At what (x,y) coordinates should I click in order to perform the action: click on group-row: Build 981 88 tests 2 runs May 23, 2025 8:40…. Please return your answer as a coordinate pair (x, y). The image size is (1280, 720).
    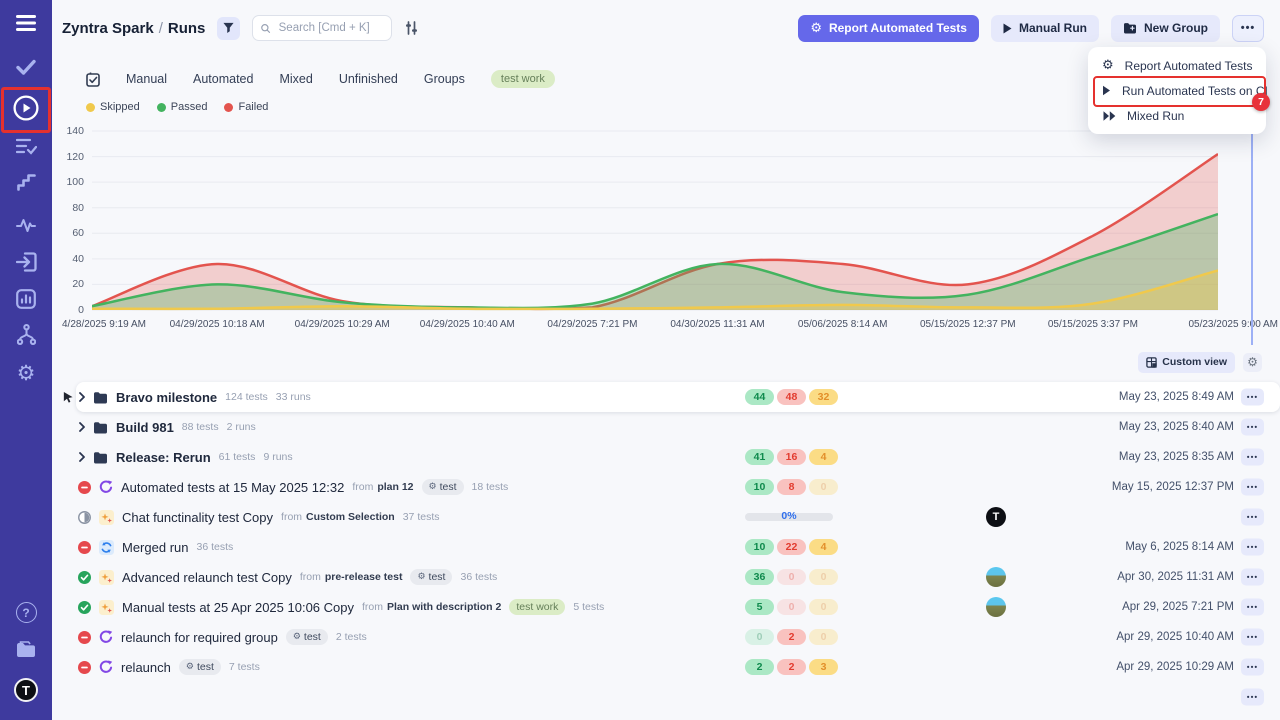
    Looking at the image, I should click on (666, 427).